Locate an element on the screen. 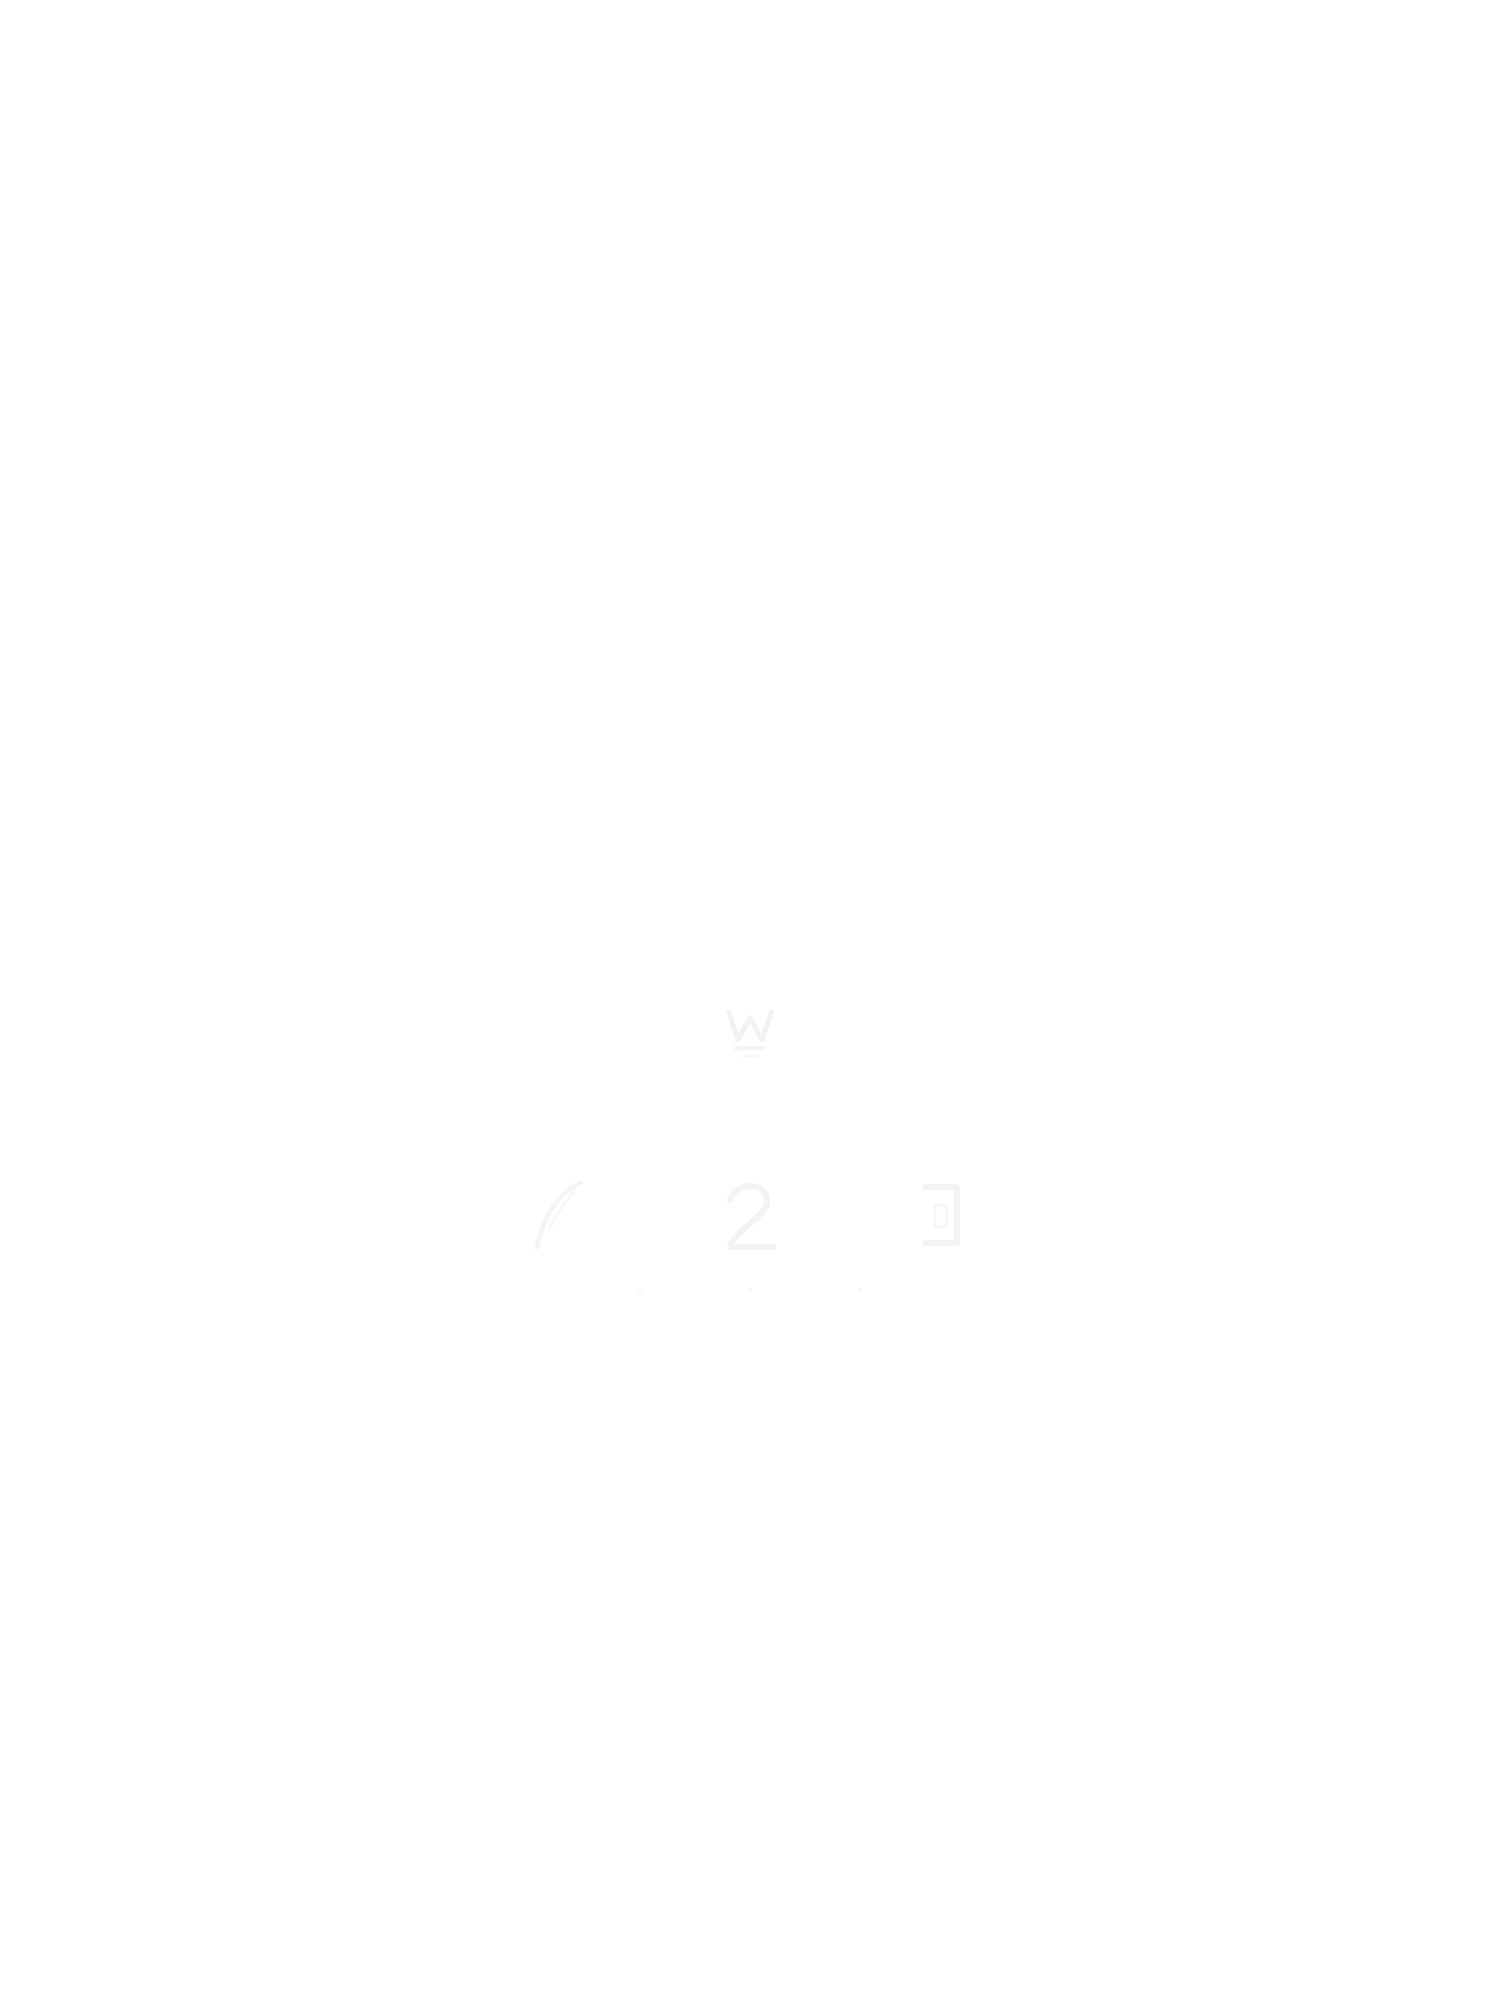  faint-emblem-icon is located at coordinates (750, 1033).